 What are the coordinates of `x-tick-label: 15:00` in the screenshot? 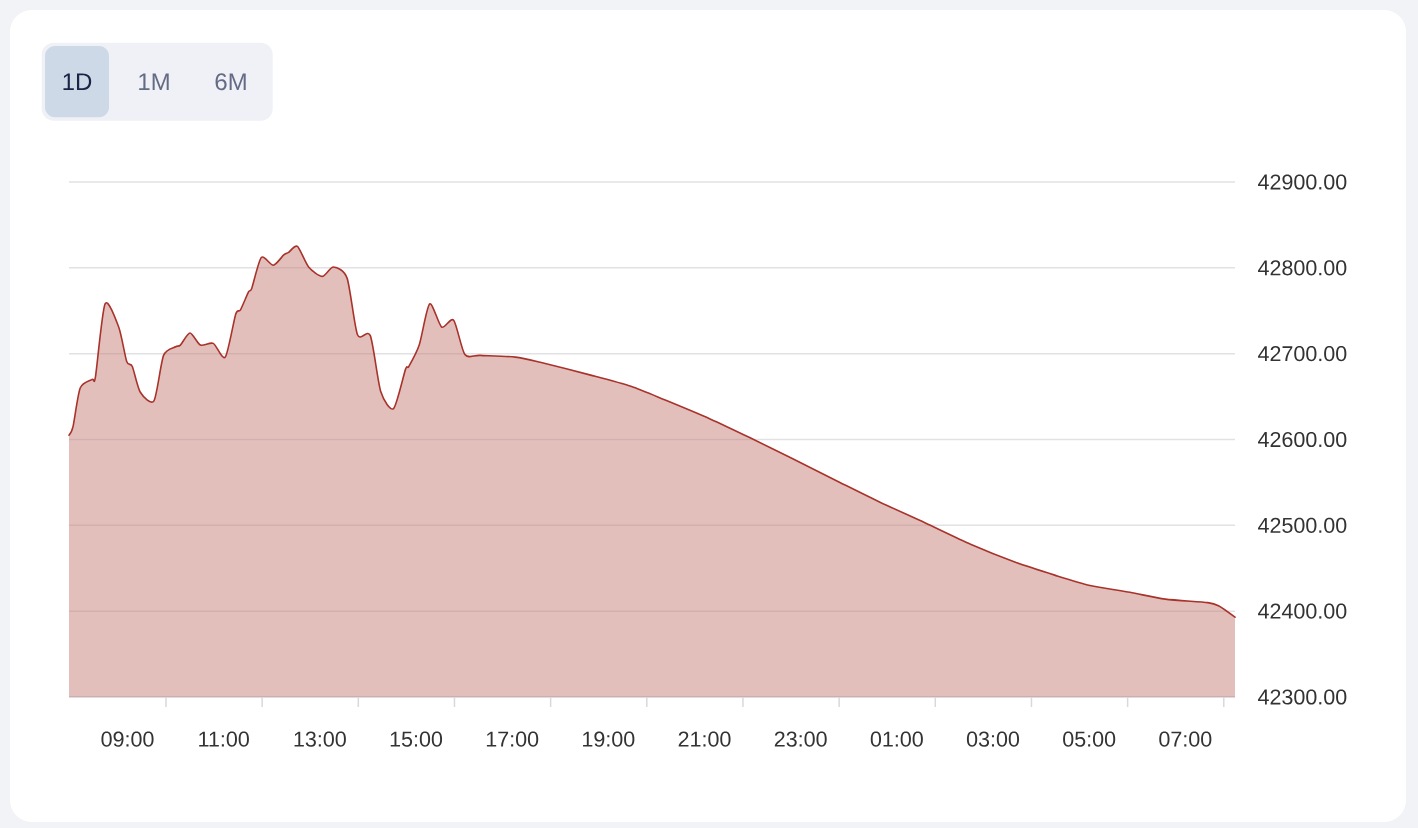 It's located at (416, 739).